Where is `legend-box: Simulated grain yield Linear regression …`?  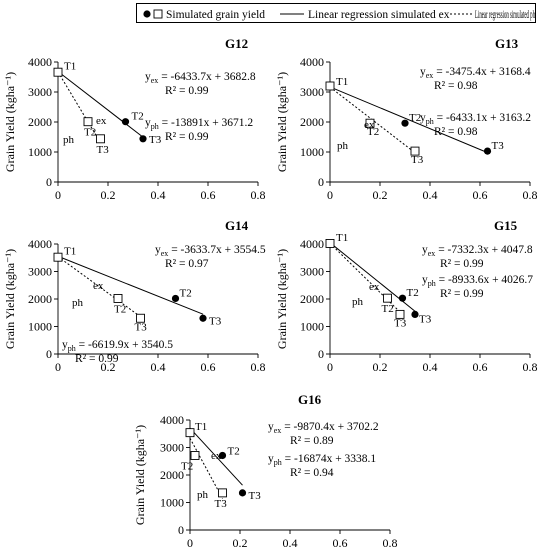
legend-box: Simulated grain yield Linear regression … is located at coordinates (336, 13).